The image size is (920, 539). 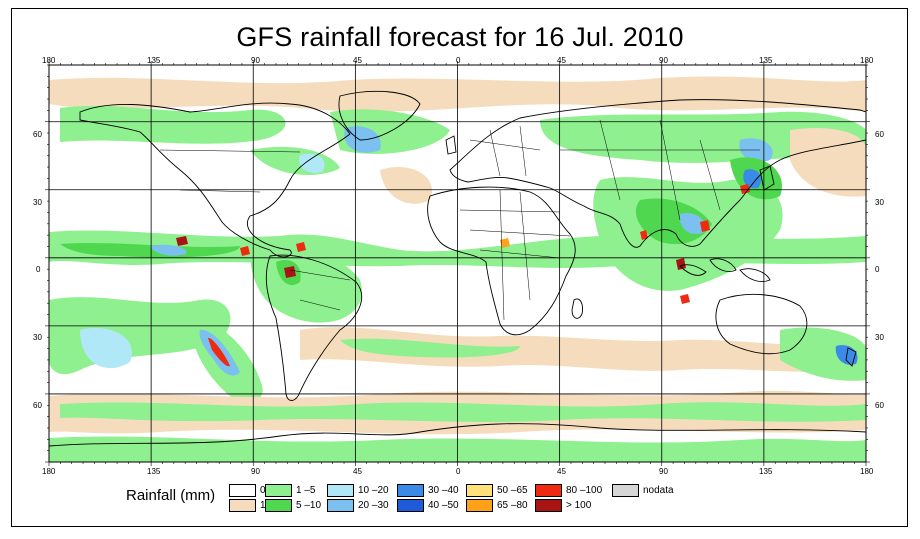 What do you see at coordinates (658, 490) in the screenshot?
I see `legend-label-12: nodata` at bounding box center [658, 490].